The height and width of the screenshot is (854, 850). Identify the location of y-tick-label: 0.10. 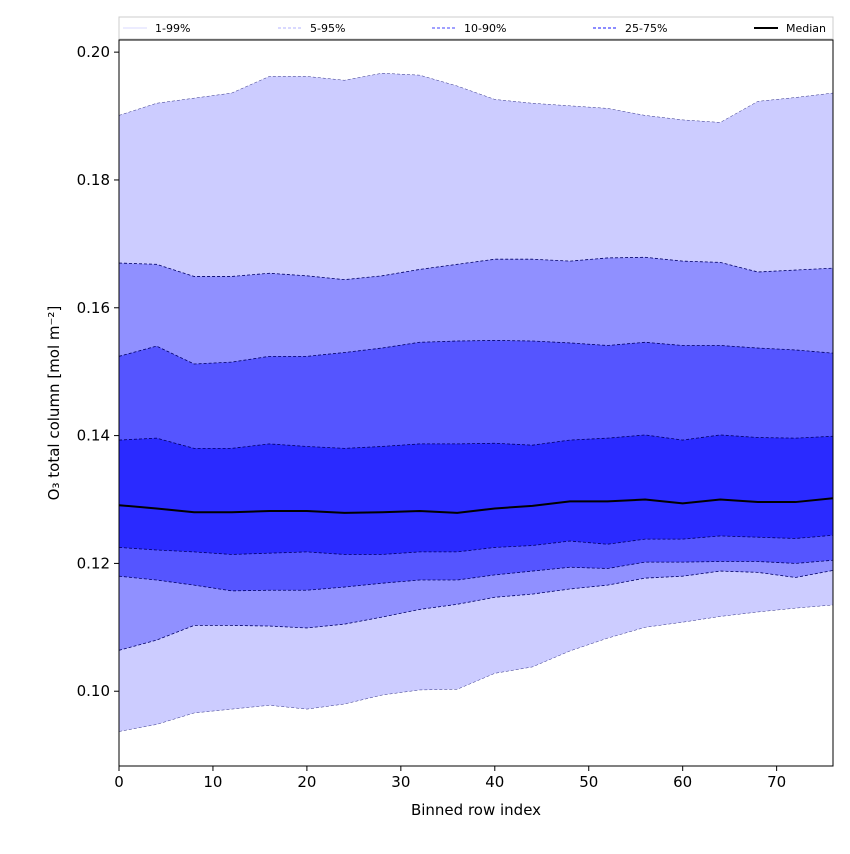
(93, 691).